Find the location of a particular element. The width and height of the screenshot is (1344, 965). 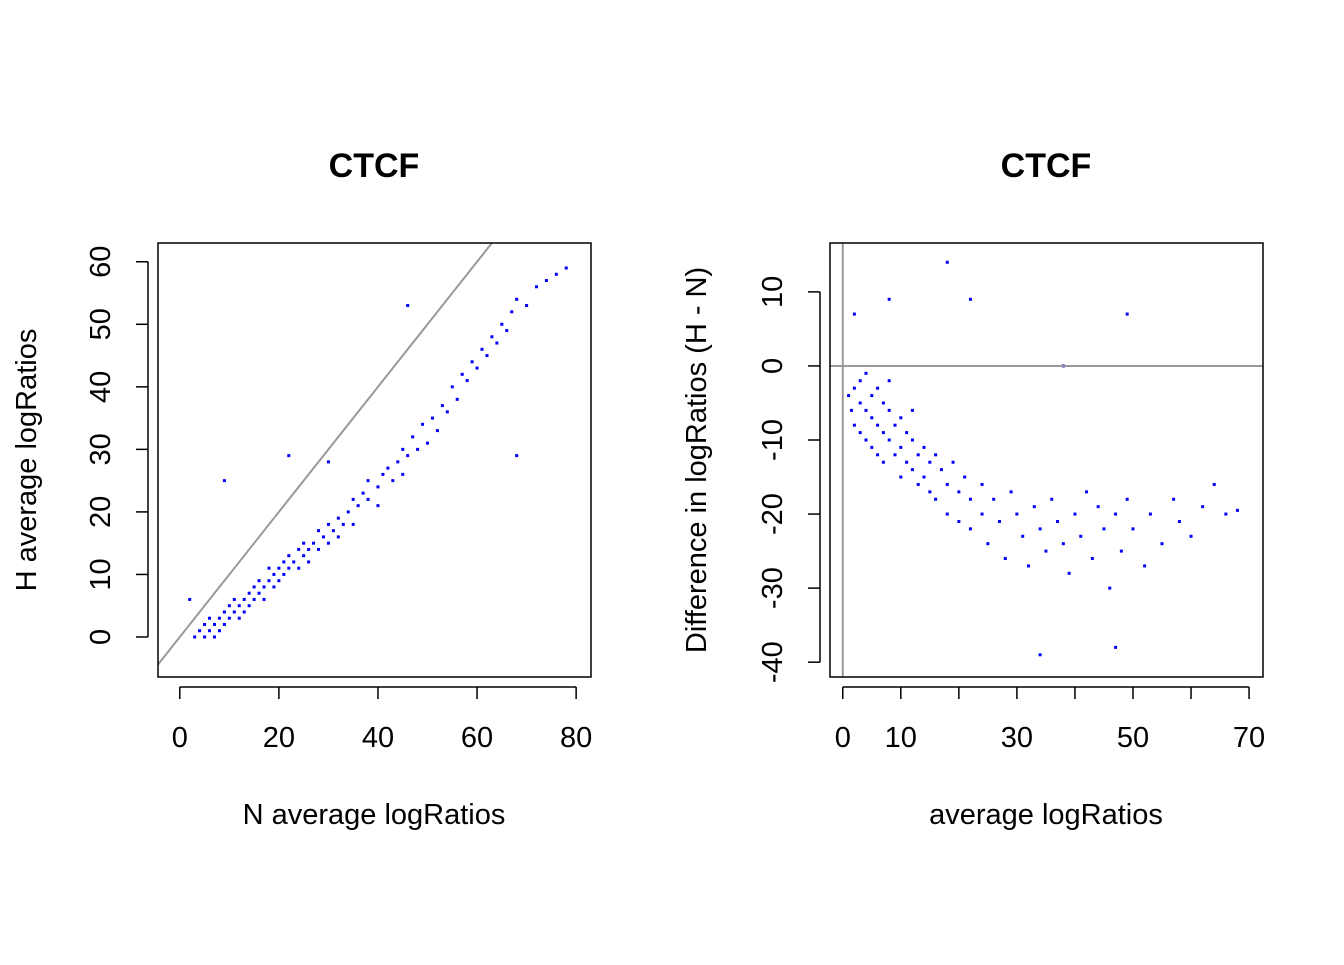

x-tick-label: 60 is located at coordinates (477, 738).